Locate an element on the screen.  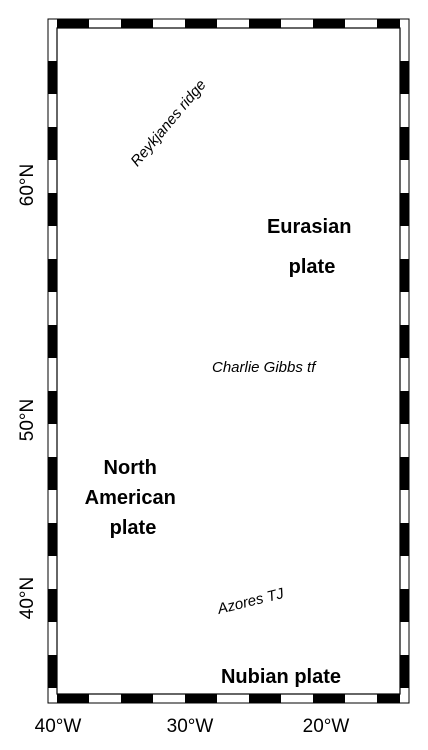
north-american-plate-label: North American plate is located at coordinates (133, 498).